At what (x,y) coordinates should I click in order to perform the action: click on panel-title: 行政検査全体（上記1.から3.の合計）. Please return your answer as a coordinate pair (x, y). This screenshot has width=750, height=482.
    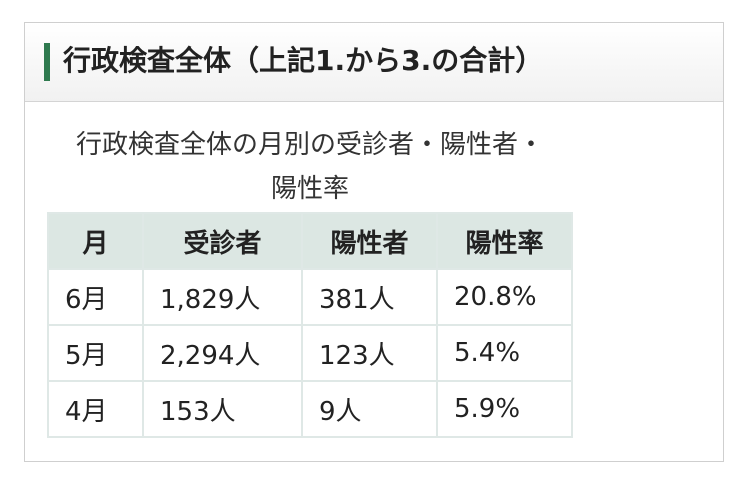
    Looking at the image, I should click on (303, 60).